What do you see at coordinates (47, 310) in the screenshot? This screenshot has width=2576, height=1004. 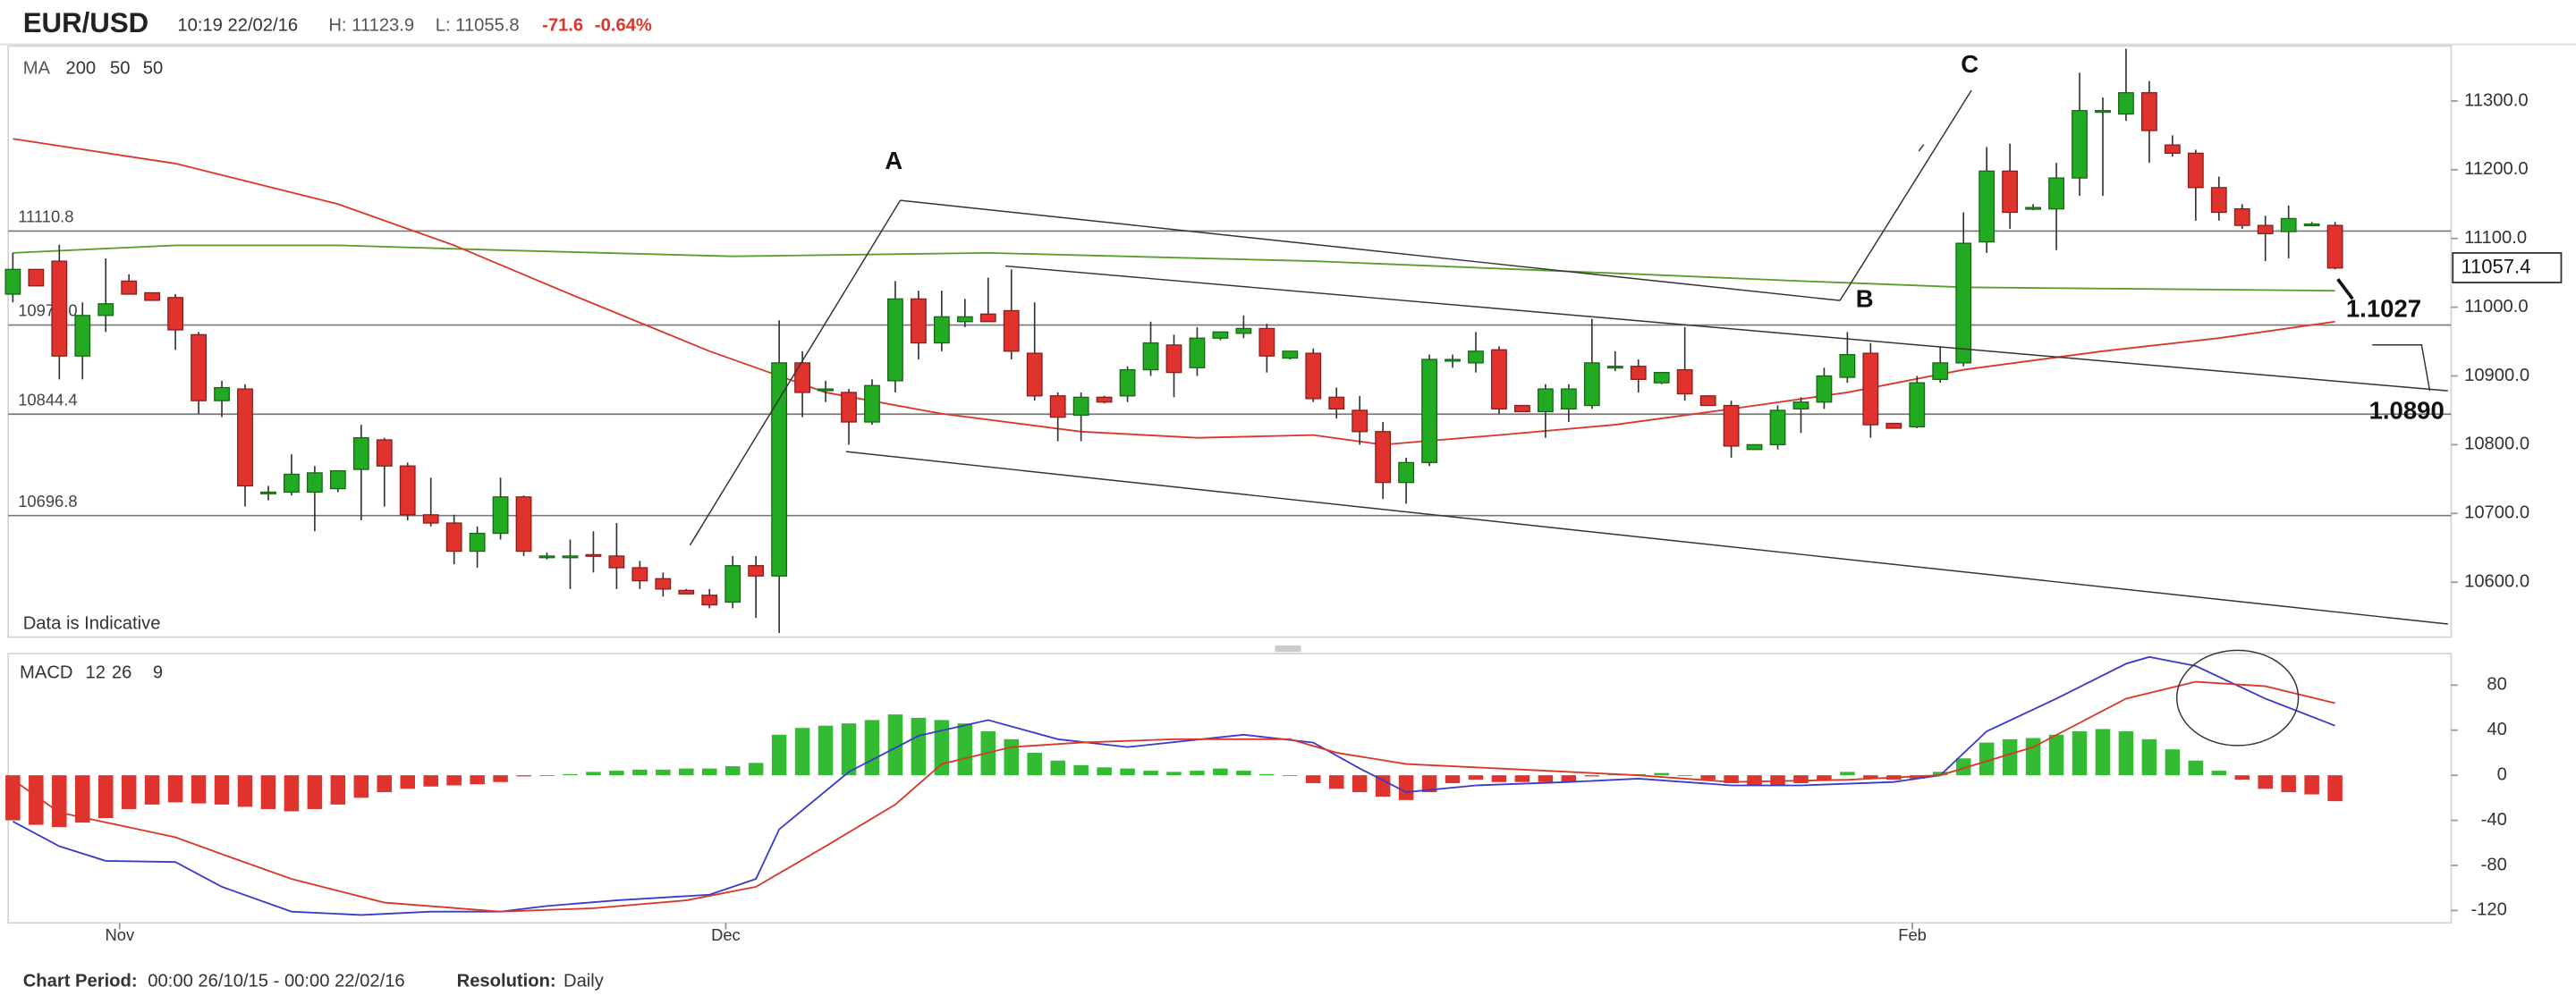 I see `level-label: 10974.0` at bounding box center [47, 310].